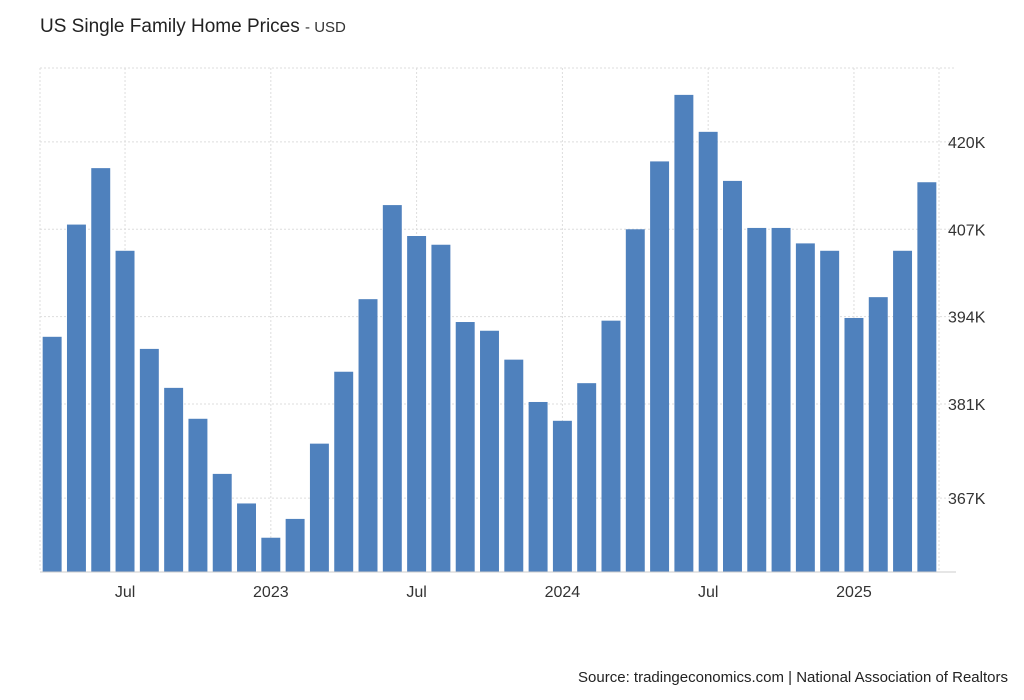  I want to click on y-tick-label: 420K, so click(967, 143).